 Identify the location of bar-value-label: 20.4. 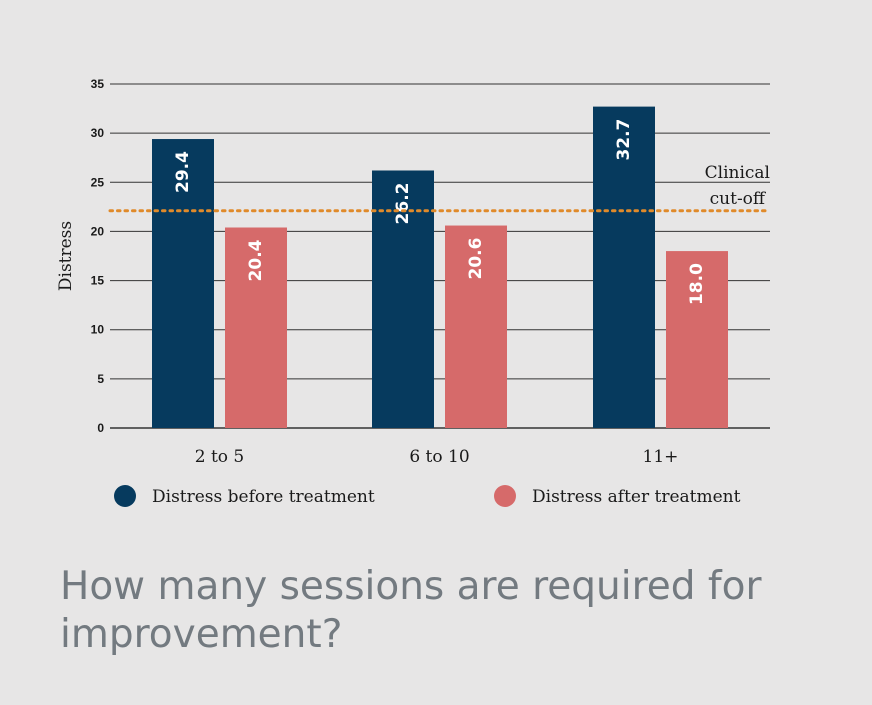
(256, 260).